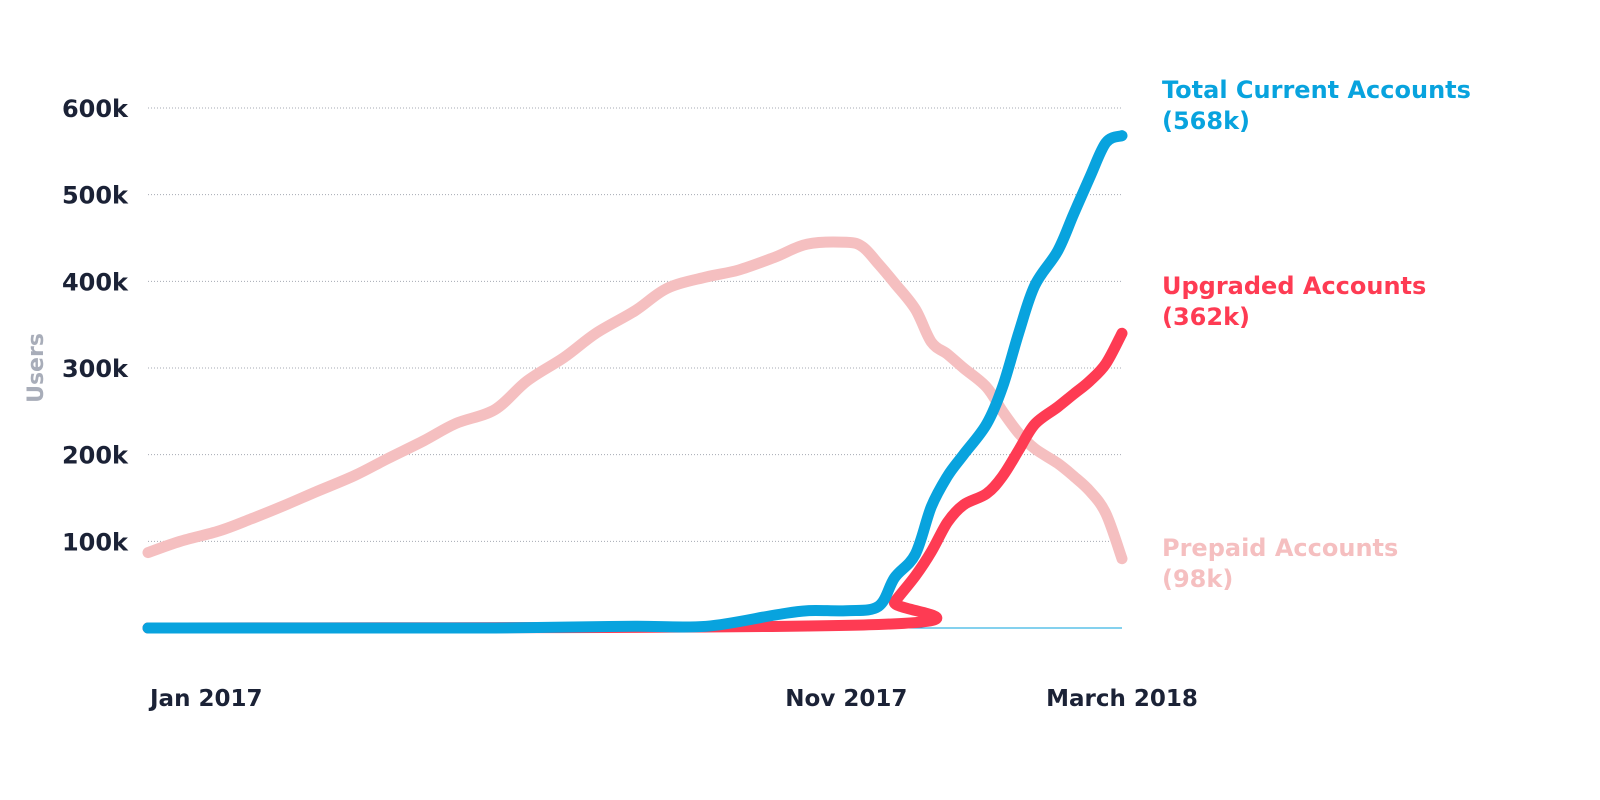  I want to click on x-tick-label: March 2018, so click(1122, 699).